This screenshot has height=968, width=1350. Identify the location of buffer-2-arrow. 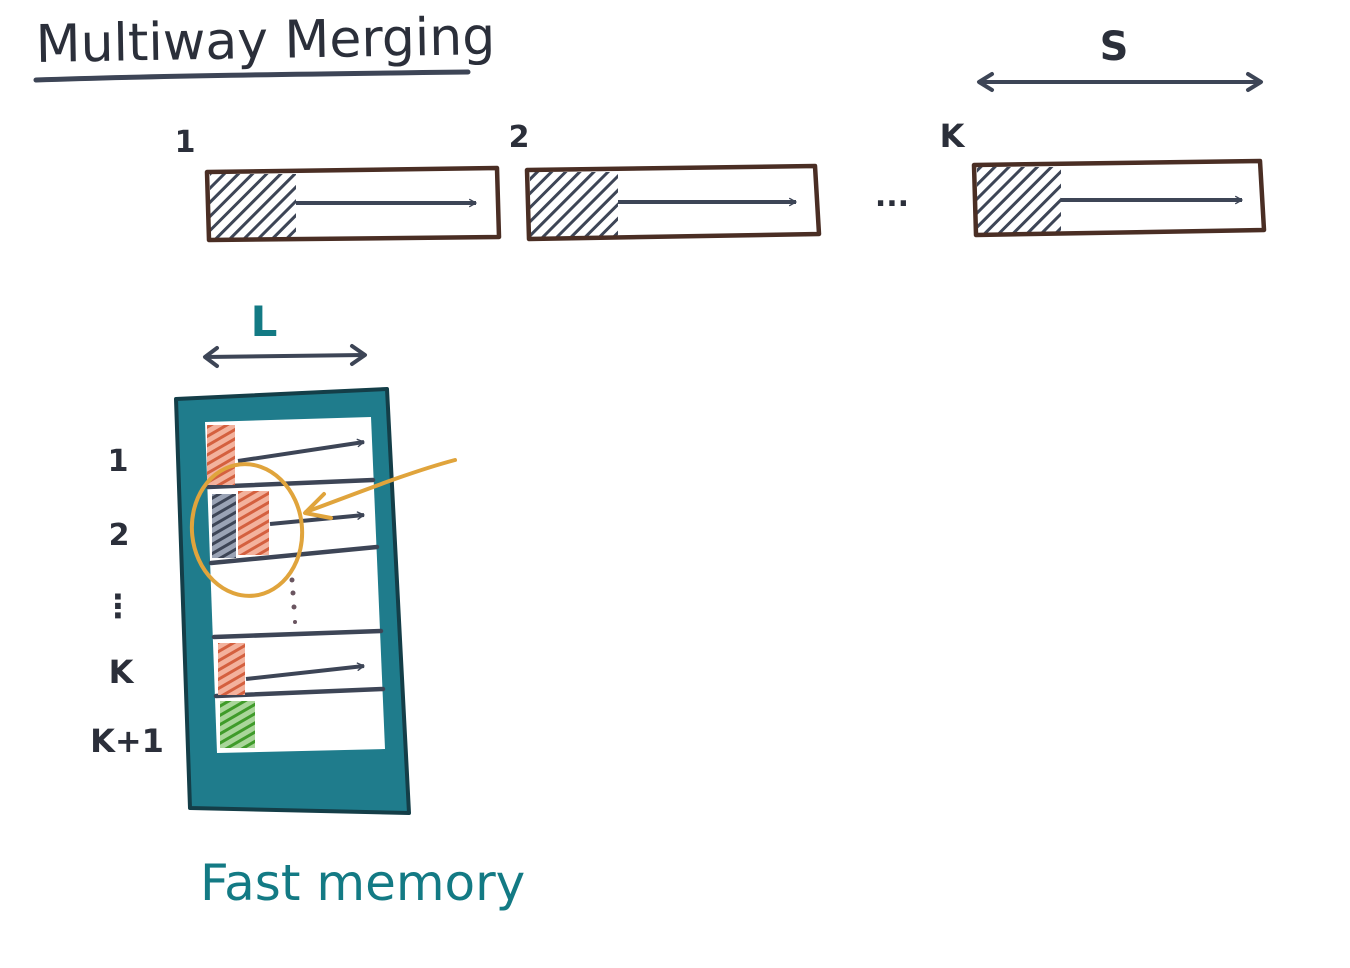
(317, 518).